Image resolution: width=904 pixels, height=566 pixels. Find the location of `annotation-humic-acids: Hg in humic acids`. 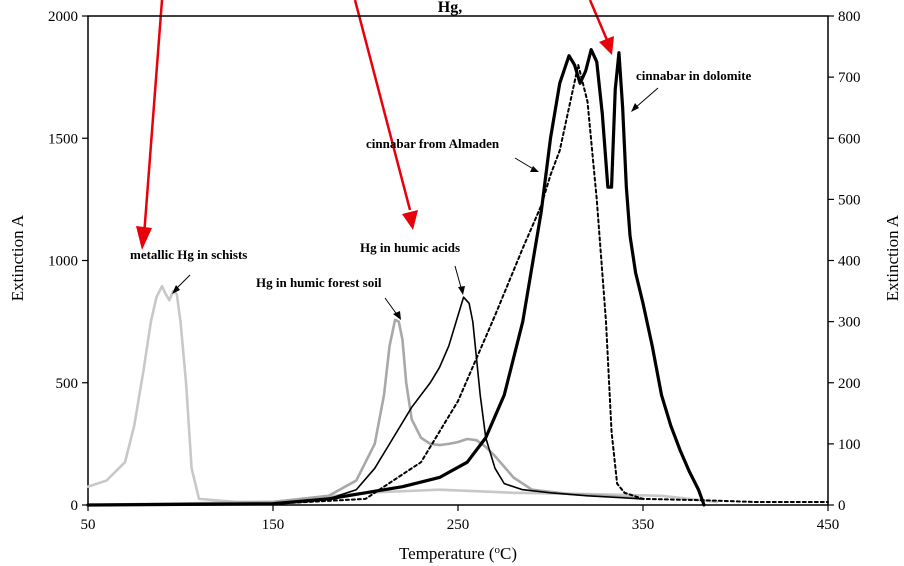

annotation-humic-acids: Hg in humic acids is located at coordinates (410, 247).